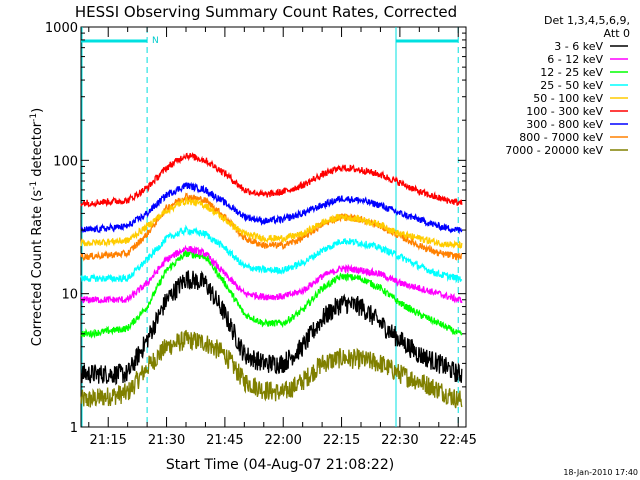 The width and height of the screenshot is (640, 480). I want to click on x-tick-label-1: 21:30, so click(166, 440).